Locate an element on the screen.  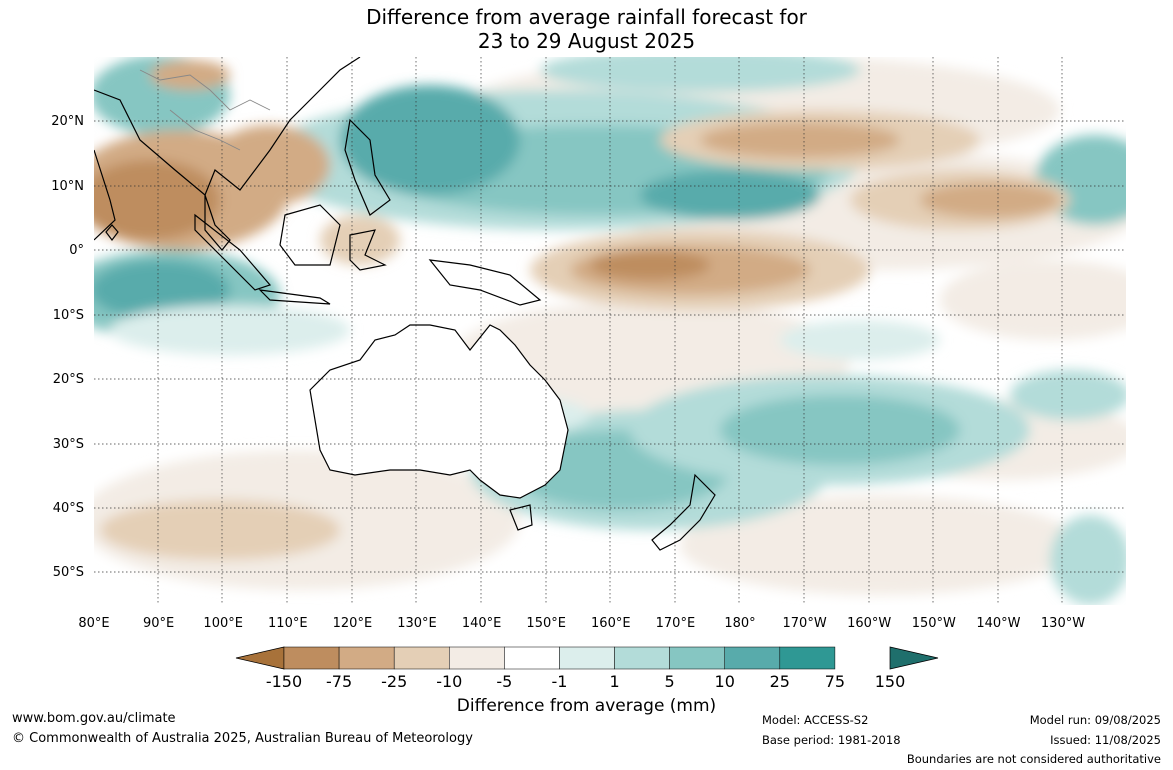
lon-label: 140°W is located at coordinates (998, 623).